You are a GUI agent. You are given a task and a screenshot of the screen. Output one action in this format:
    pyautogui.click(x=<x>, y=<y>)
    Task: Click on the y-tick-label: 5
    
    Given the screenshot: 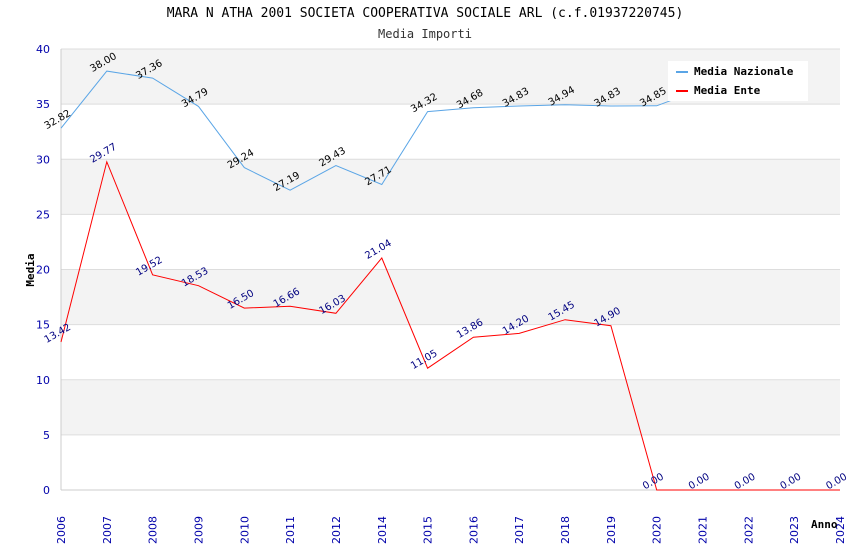 What is the action you would take?
    pyautogui.click(x=46, y=435)
    